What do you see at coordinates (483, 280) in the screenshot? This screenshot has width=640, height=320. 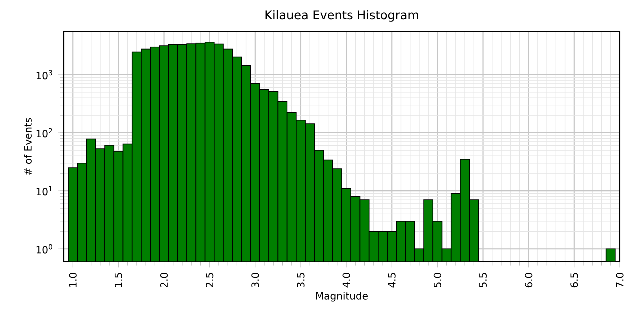 I see `x-tick-label: 5.5` at bounding box center [483, 280].